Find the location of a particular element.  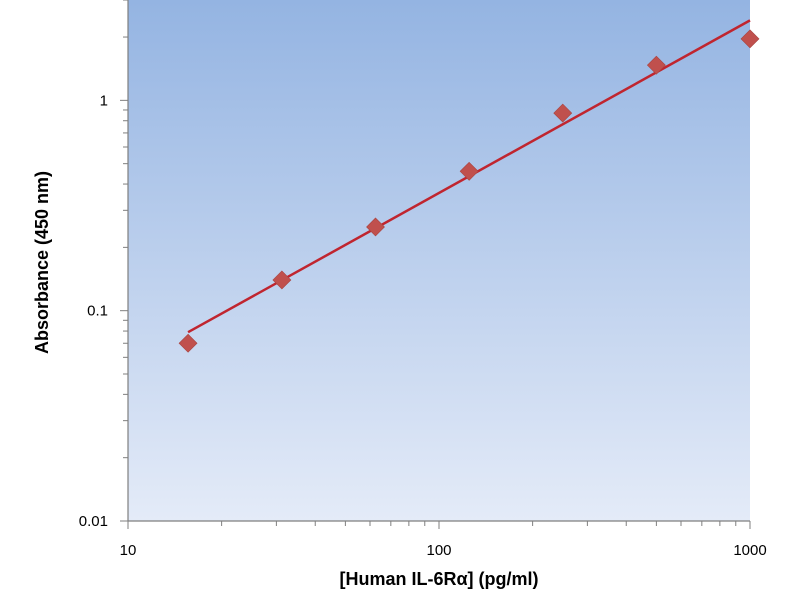

y-tick-label: 0.01 is located at coordinates (93, 521).